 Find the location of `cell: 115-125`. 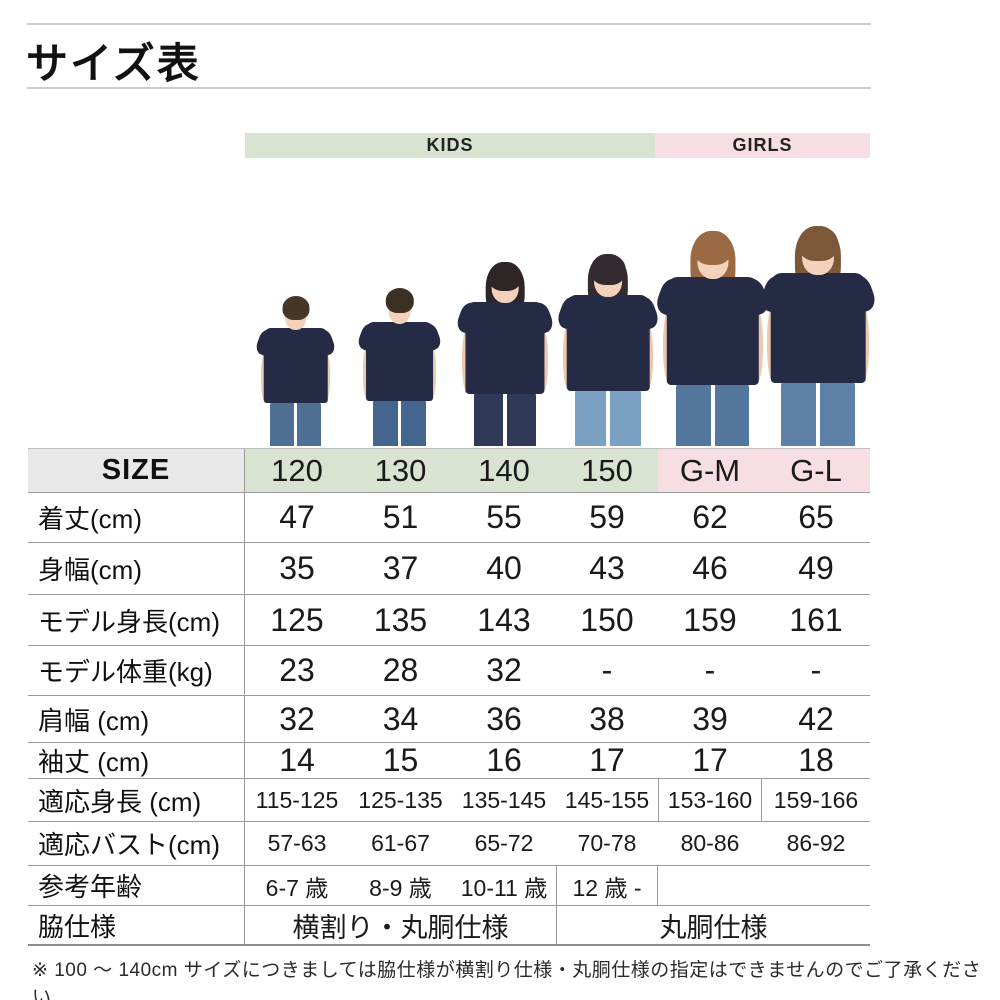

cell: 115-125 is located at coordinates (297, 799).